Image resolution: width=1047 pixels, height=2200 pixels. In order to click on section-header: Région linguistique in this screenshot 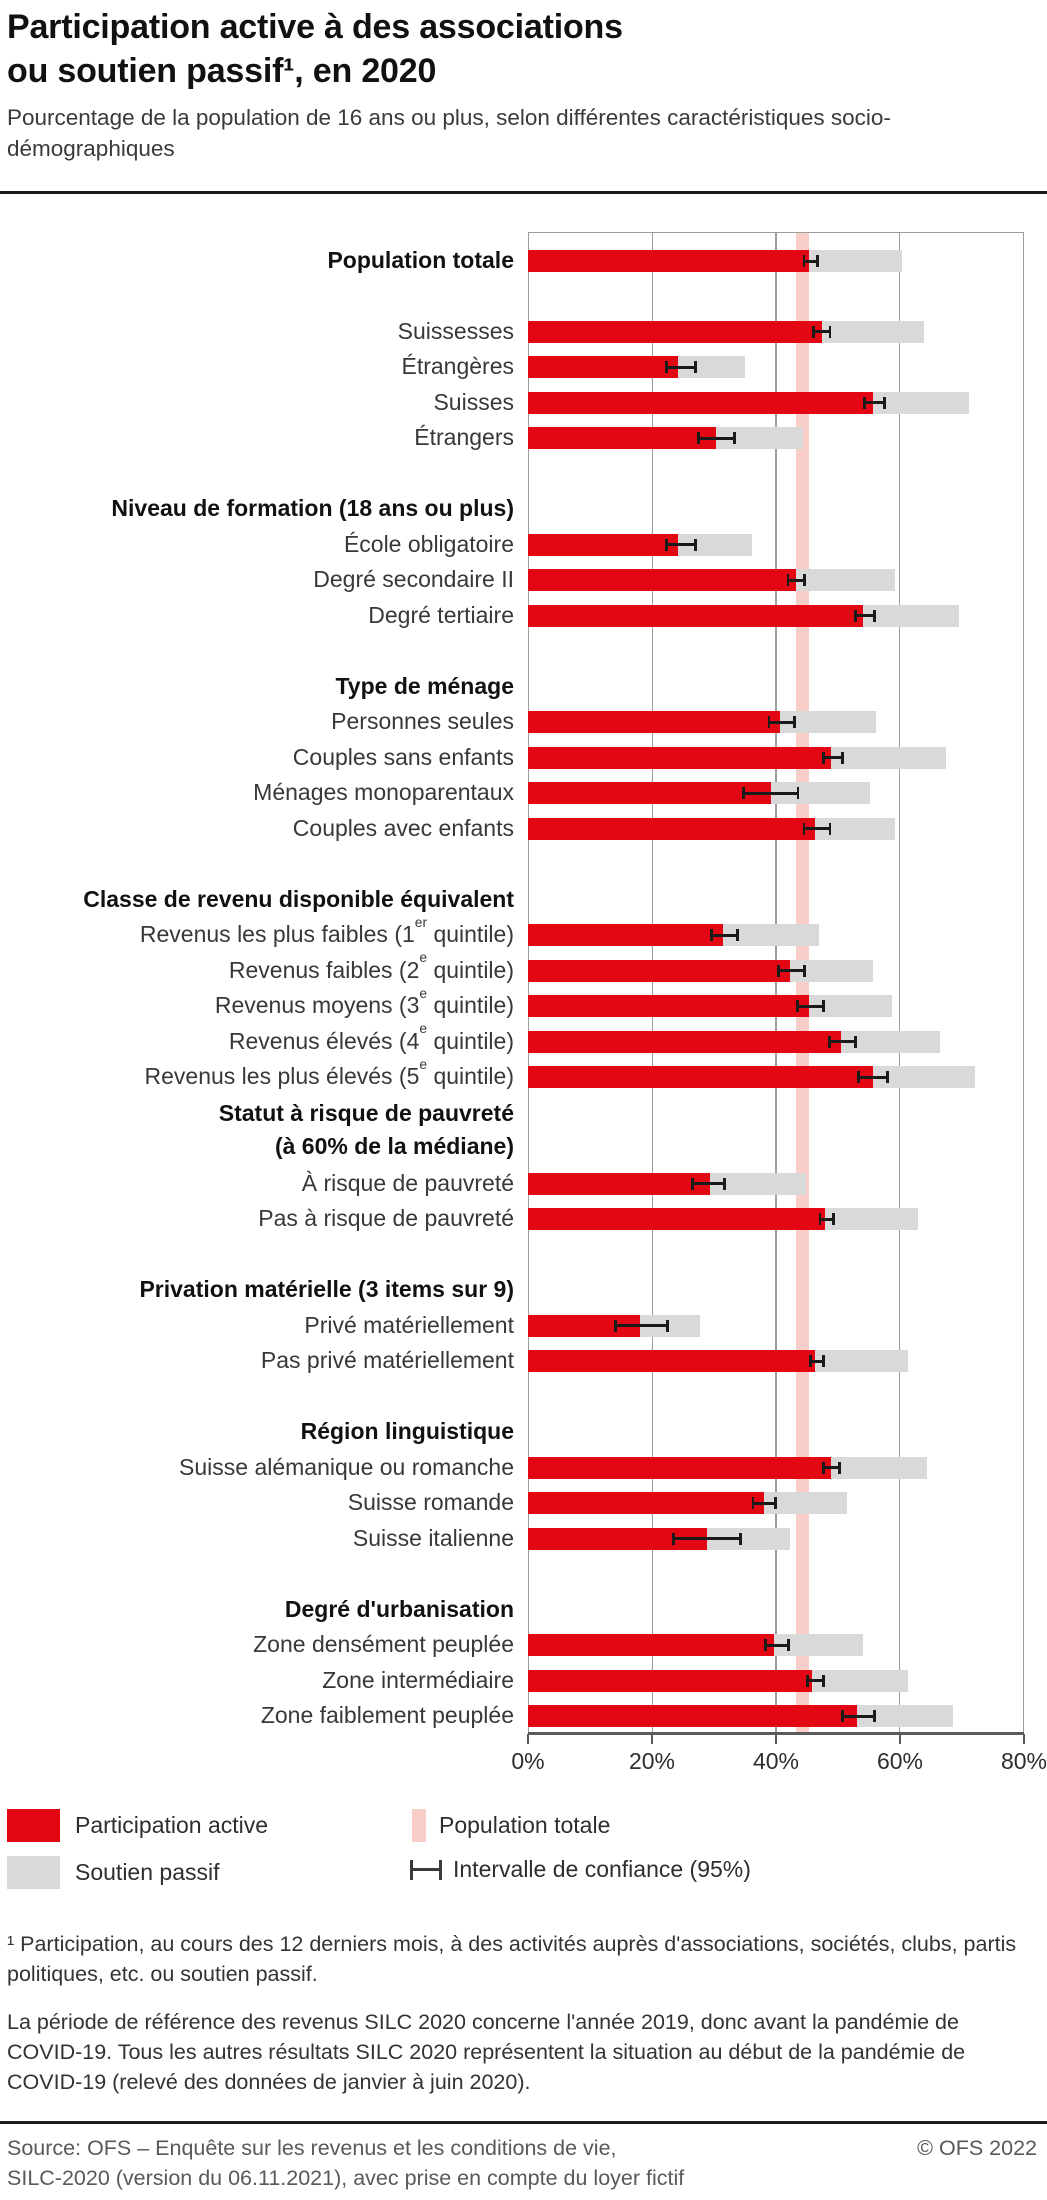, I will do `click(407, 1431)`.